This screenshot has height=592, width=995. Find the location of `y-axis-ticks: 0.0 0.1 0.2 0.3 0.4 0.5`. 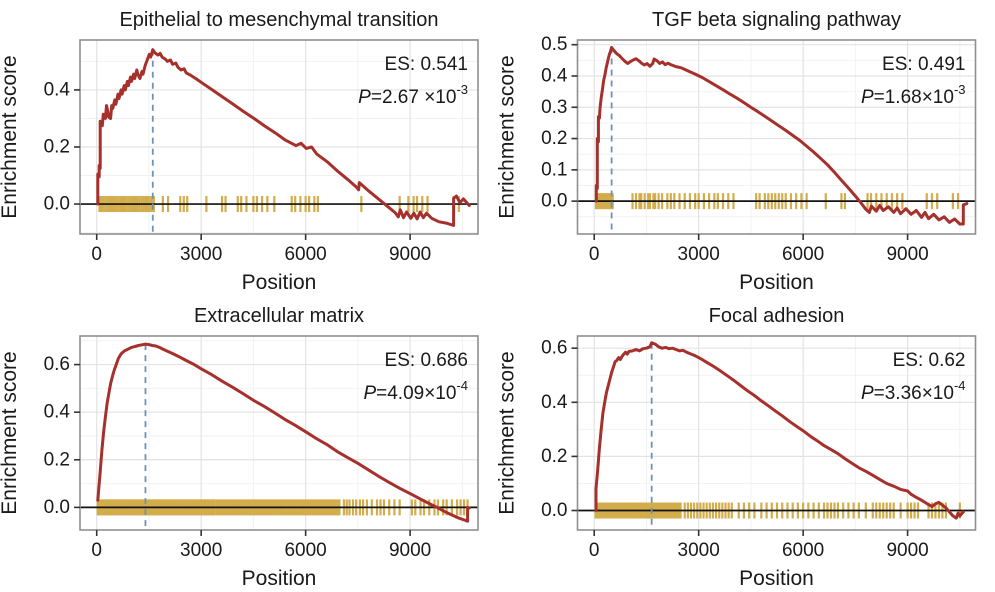

y-axis-ticks: 0.0 0.1 0.2 0.3 0.4 0.5 is located at coordinates (559, 123).